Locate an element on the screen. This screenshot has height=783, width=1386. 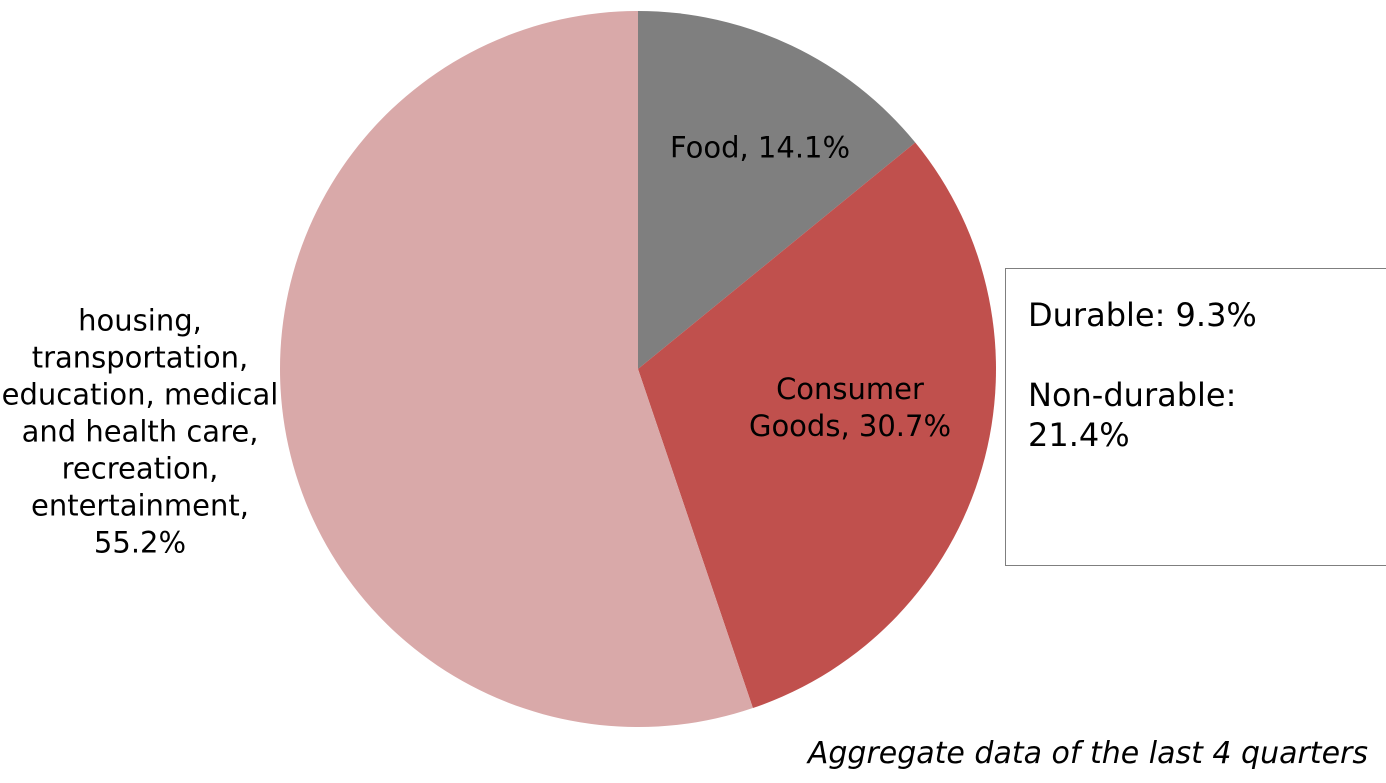
pie-slice is located at coordinates (777, 190).